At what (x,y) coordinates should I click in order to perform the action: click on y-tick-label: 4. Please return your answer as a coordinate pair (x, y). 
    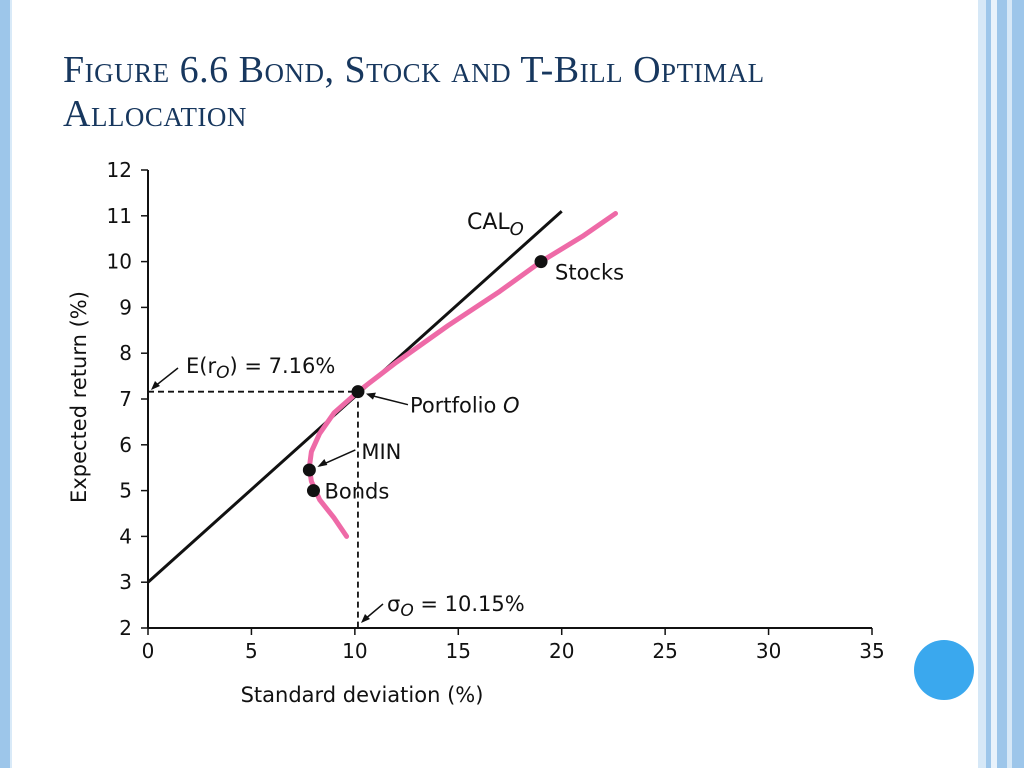
    Looking at the image, I should click on (125, 536).